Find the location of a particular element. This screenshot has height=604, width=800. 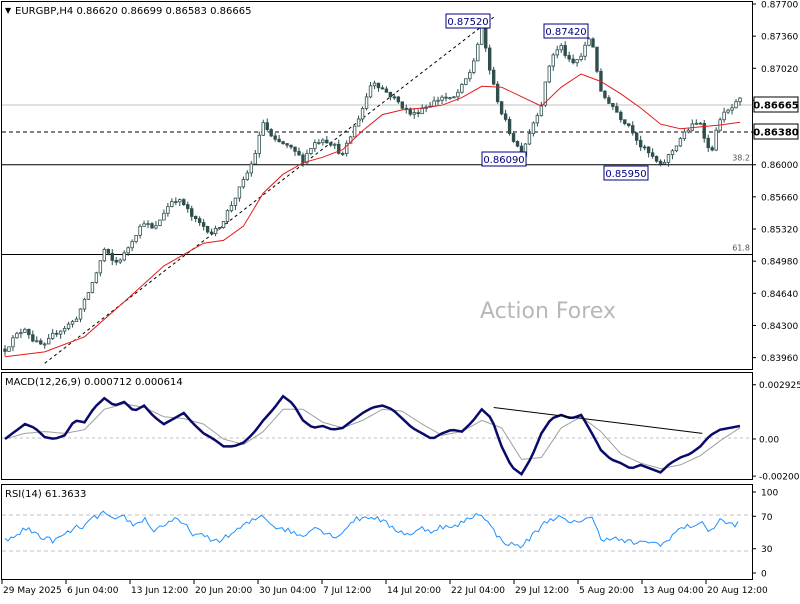

macd-axis: 0.002925 0.00 -0.002002 is located at coordinates (776, 432).